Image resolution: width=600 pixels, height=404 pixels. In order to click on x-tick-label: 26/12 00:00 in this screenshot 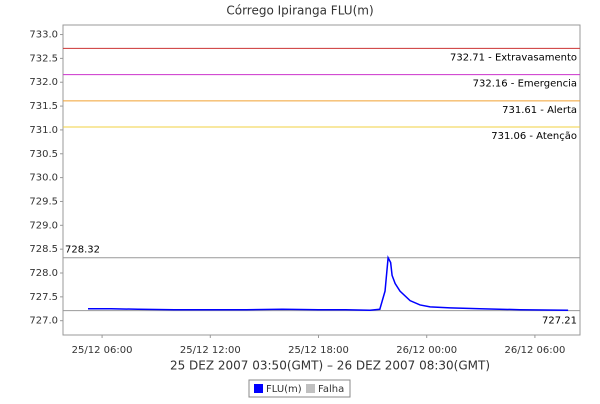, I will do `click(426, 350)`.